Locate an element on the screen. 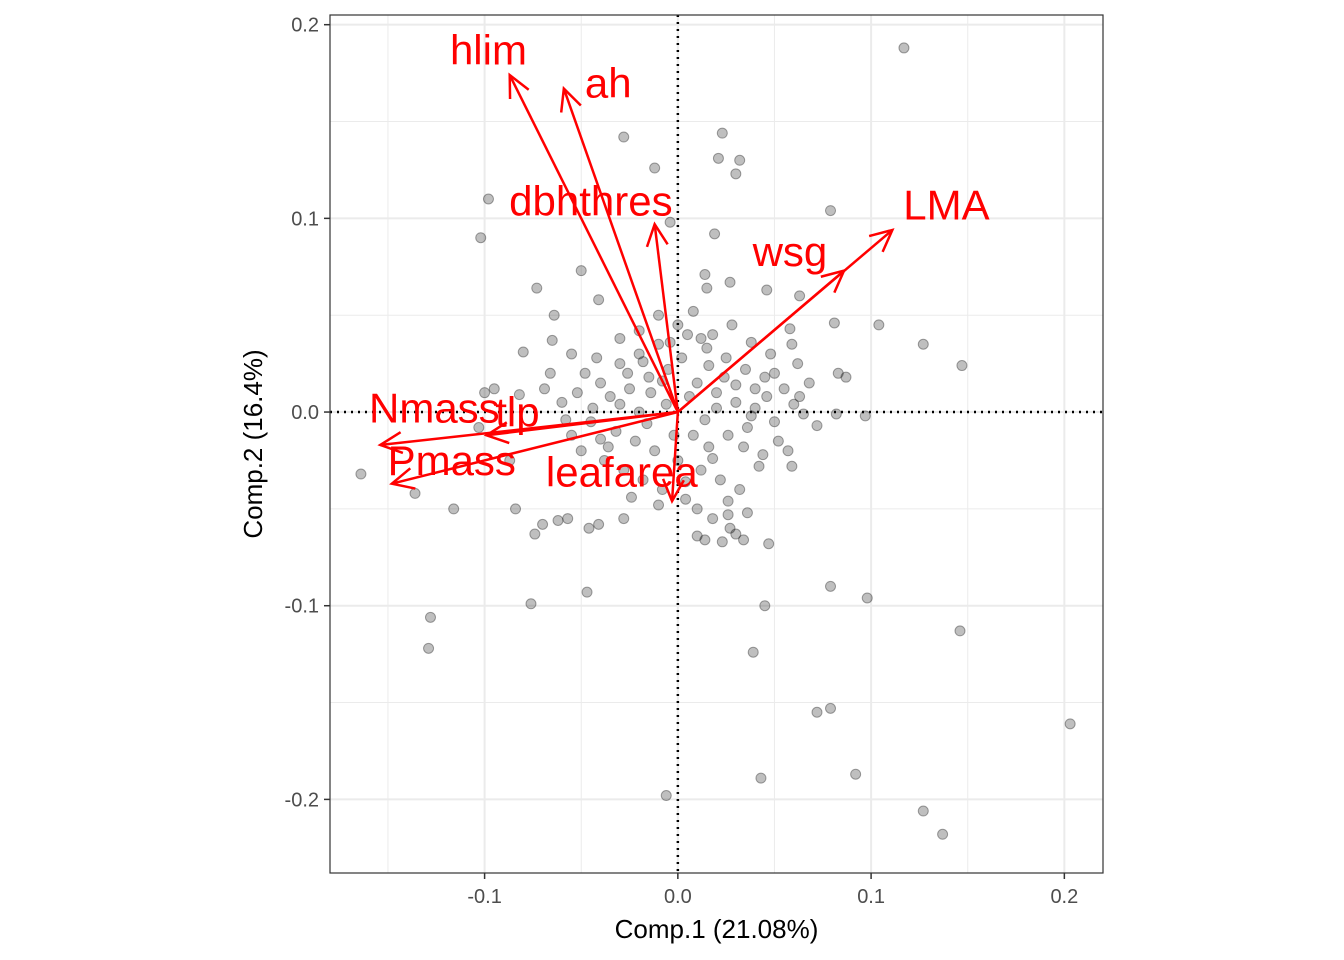 This screenshot has height=960, width=1344. x-tick-label: -0.1 is located at coordinates (484, 897).